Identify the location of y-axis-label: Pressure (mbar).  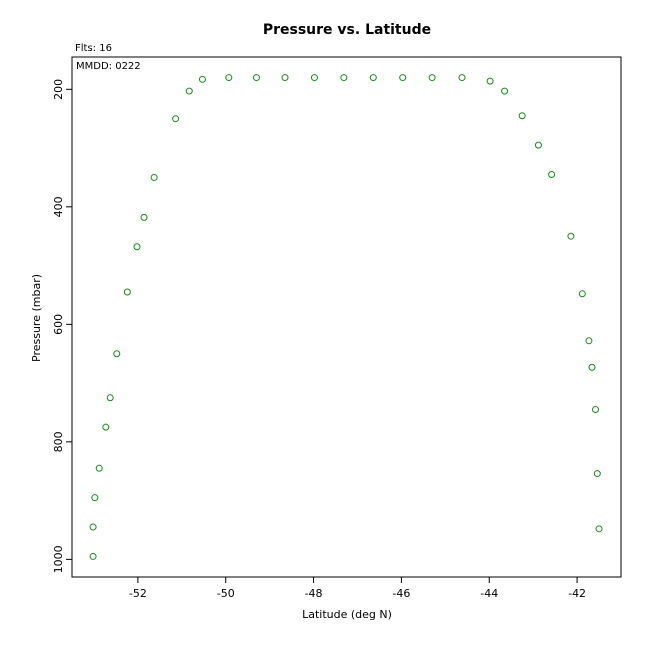
(36, 318).